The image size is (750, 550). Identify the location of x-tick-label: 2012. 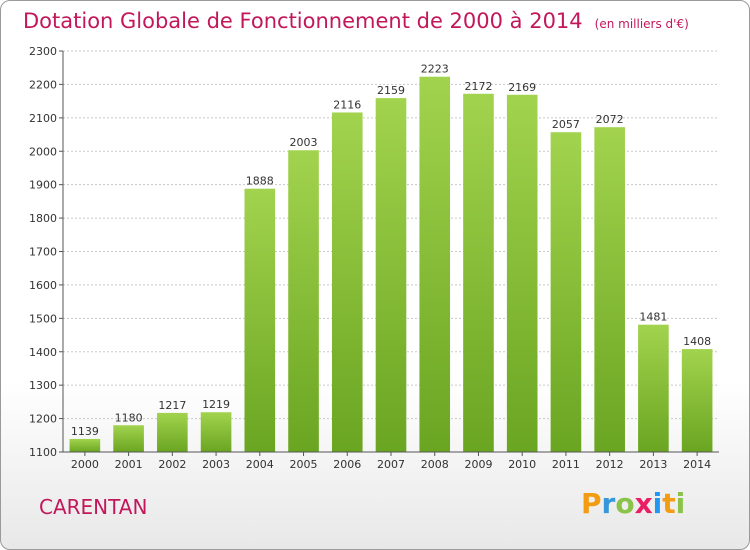
(610, 464).